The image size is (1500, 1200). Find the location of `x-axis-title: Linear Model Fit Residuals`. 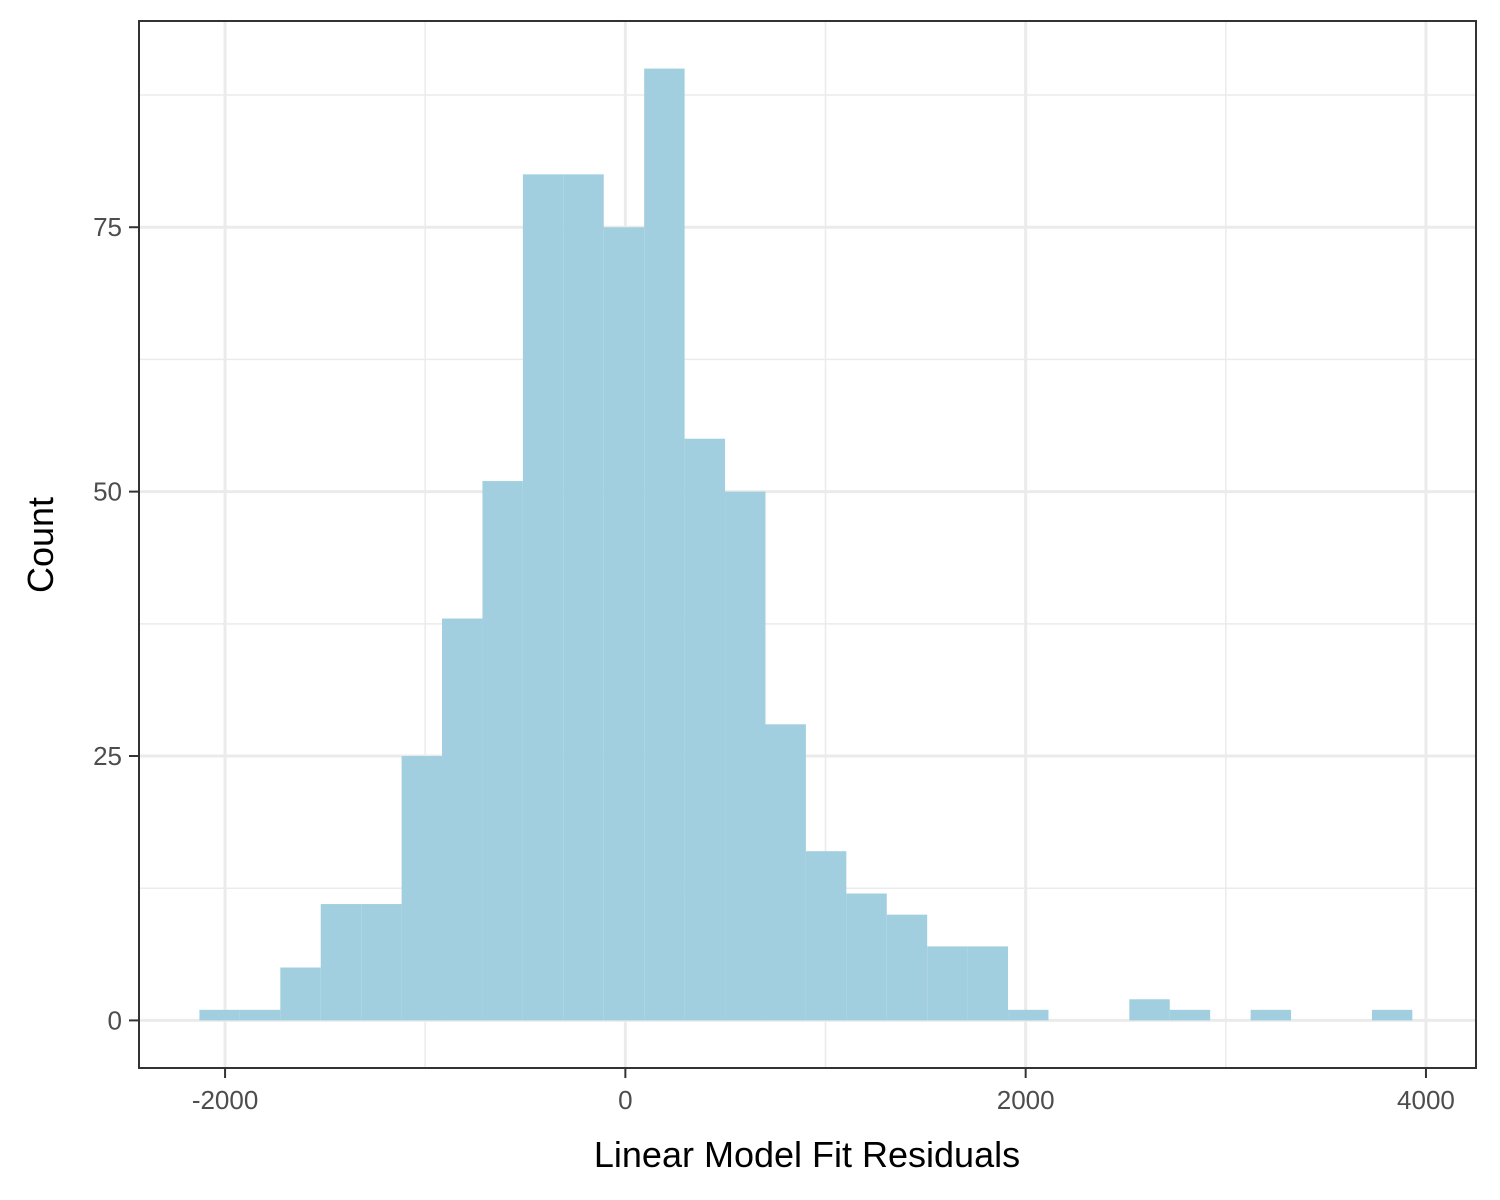

x-axis-title: Linear Model Fit Residuals is located at coordinates (807, 1154).